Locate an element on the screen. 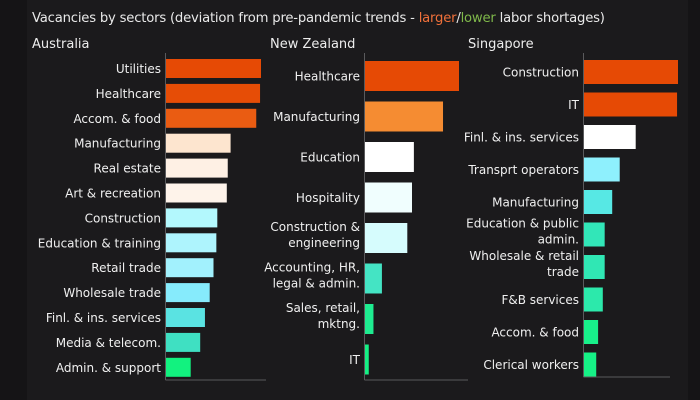  new-zealand-label-healthcare: Healthcare is located at coordinates (327, 77).